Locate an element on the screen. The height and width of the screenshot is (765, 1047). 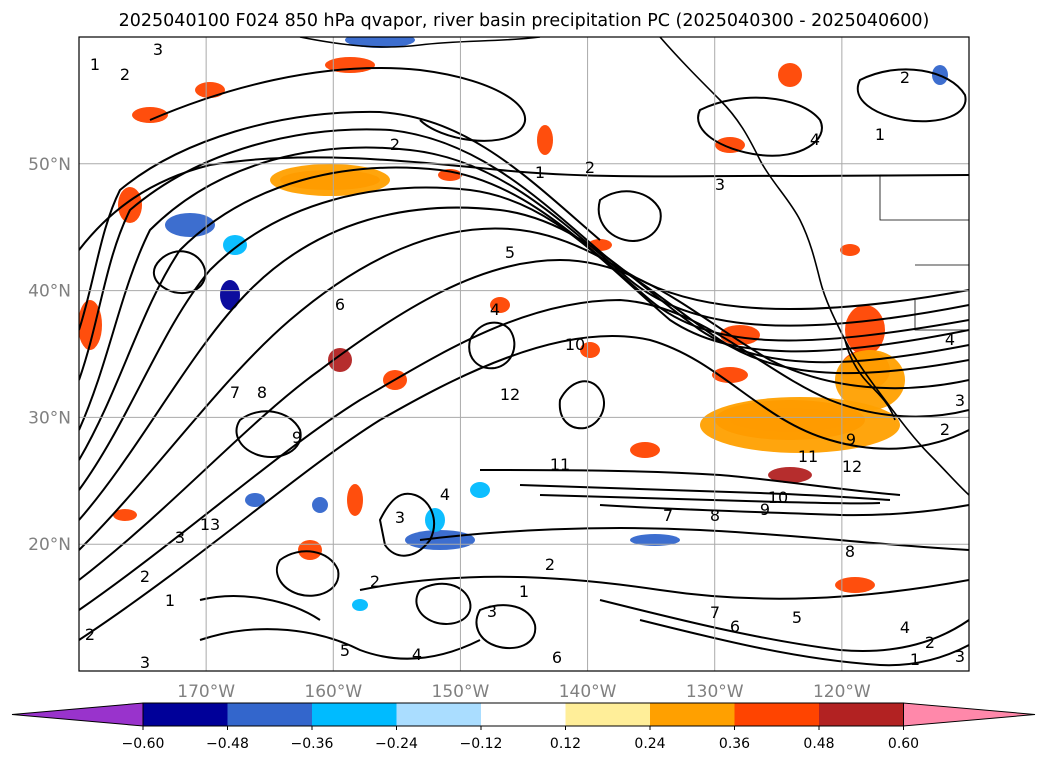
colorbar-tick-label: 0.60 is located at coordinates (903, 744).